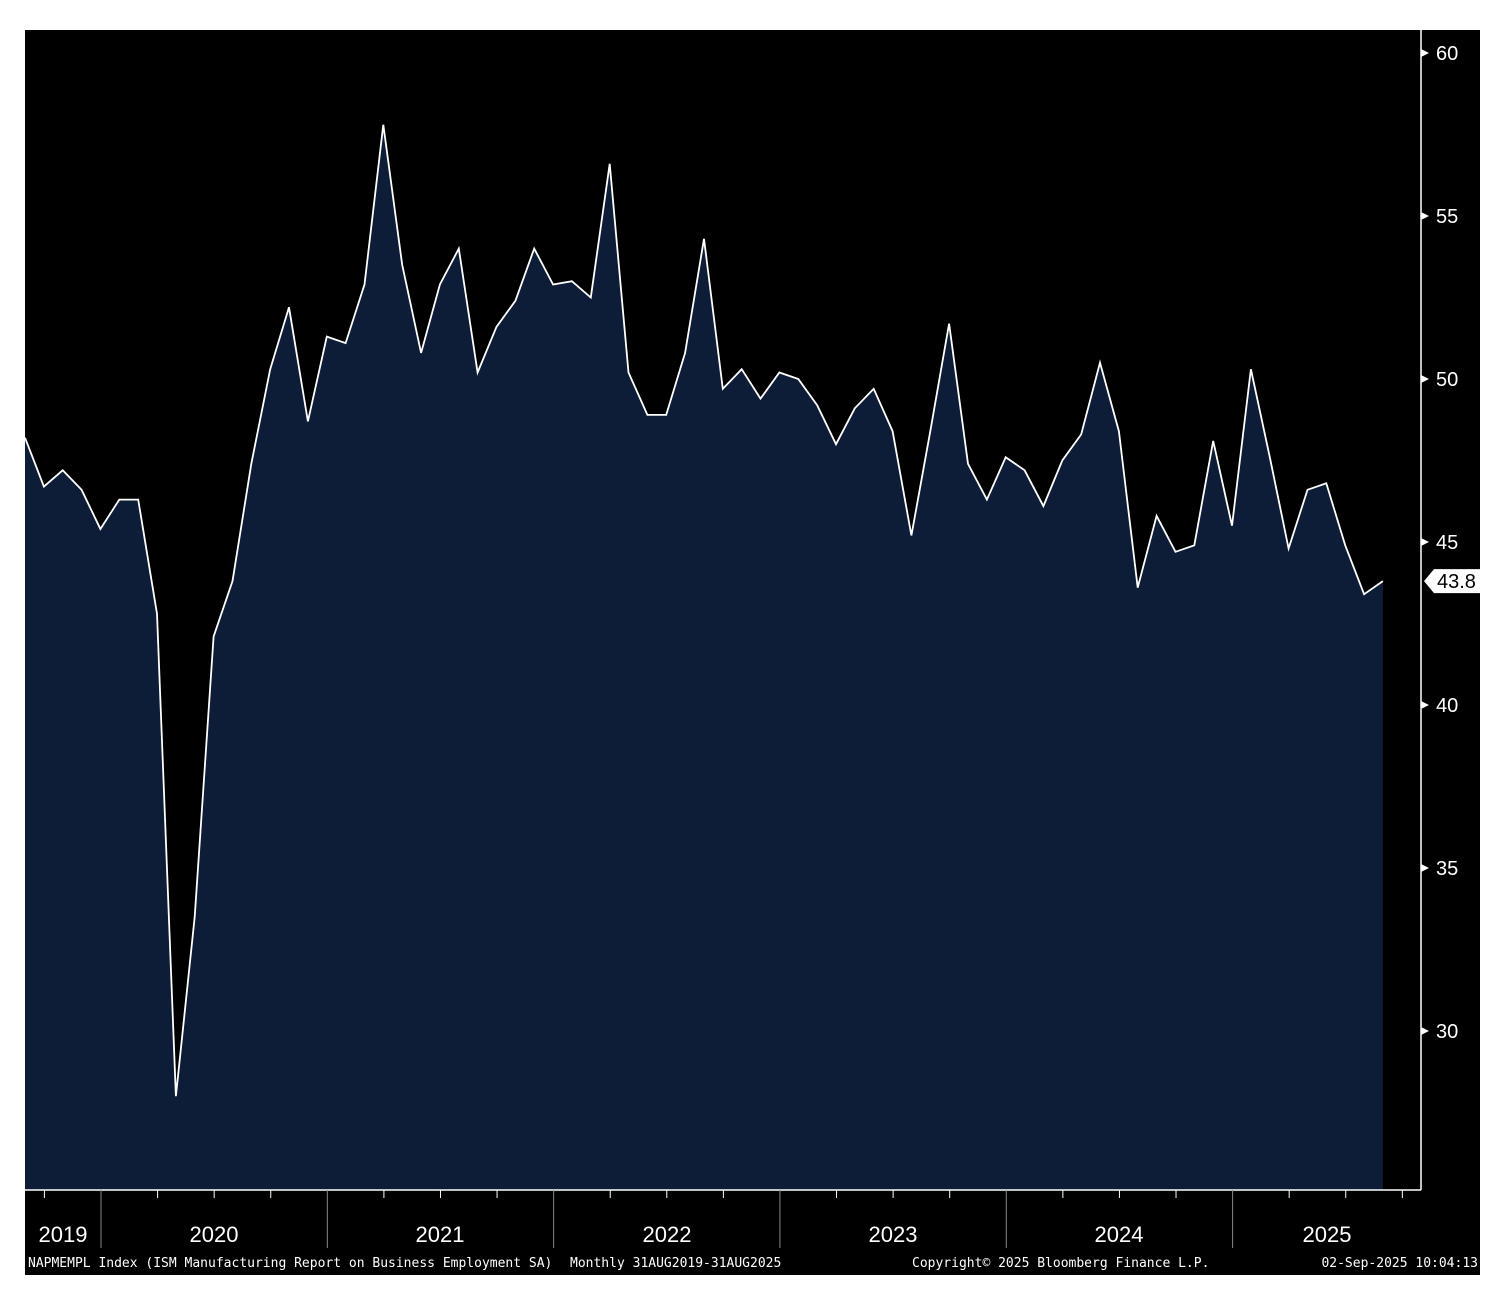  Describe the element at coordinates (893, 1234) in the screenshot. I see `x-tick-label: 2023` at that location.